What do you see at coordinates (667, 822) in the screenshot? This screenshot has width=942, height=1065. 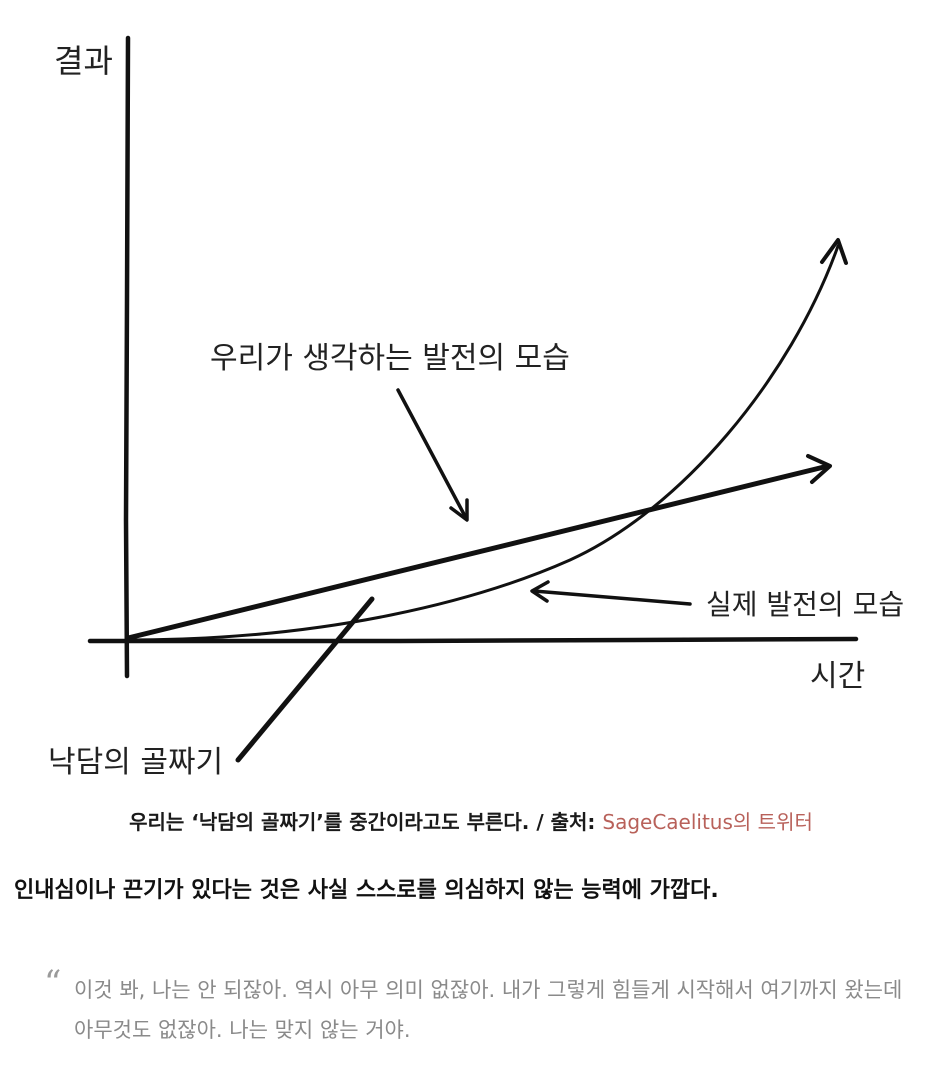 I see `source-link: SageCaelitus` at bounding box center [667, 822].